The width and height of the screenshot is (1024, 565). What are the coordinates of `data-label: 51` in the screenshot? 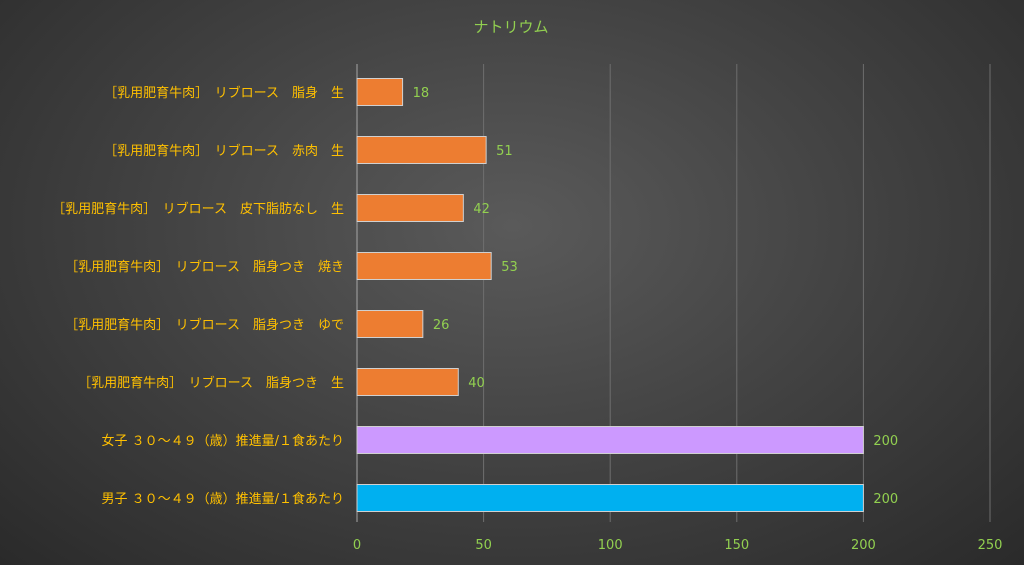 It's located at (504, 151).